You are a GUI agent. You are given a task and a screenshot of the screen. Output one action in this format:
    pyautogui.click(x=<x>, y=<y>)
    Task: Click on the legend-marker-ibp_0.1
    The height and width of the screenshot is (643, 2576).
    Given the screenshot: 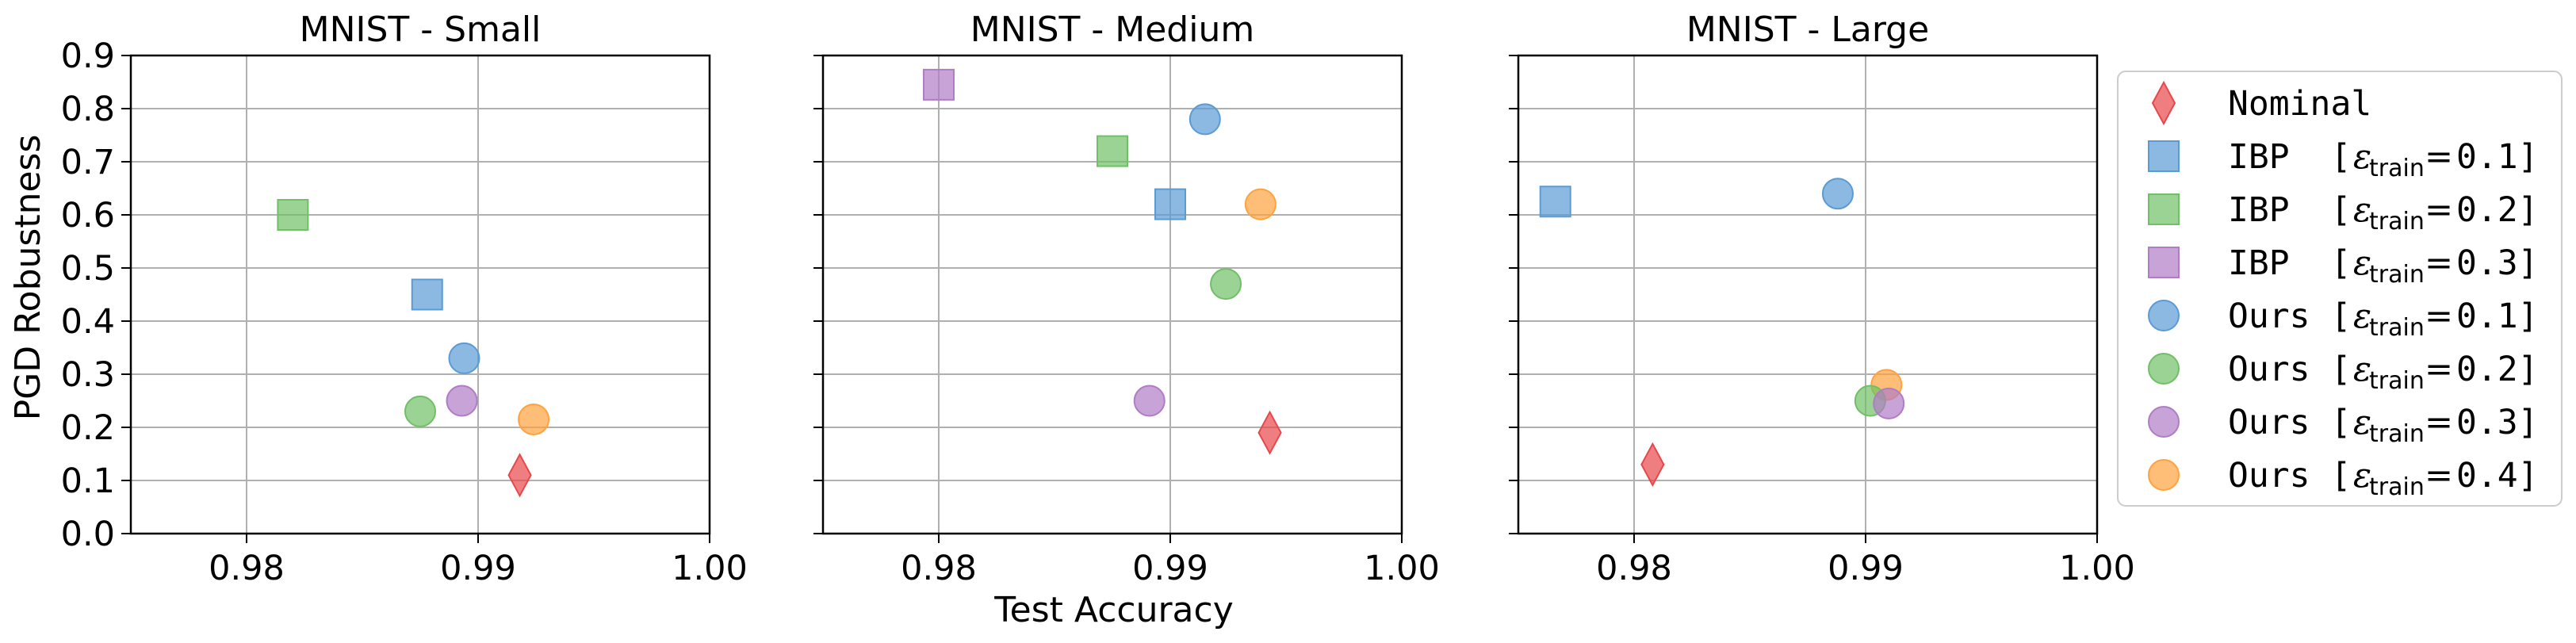 What is the action you would take?
    pyautogui.click(x=2164, y=156)
    